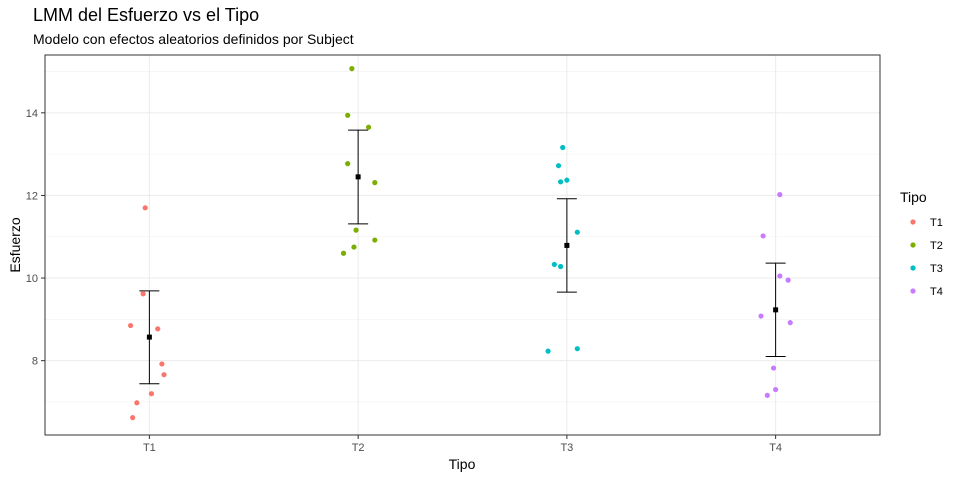  What do you see at coordinates (913, 197) in the screenshot?
I see `legend-title: Tipo` at bounding box center [913, 197].